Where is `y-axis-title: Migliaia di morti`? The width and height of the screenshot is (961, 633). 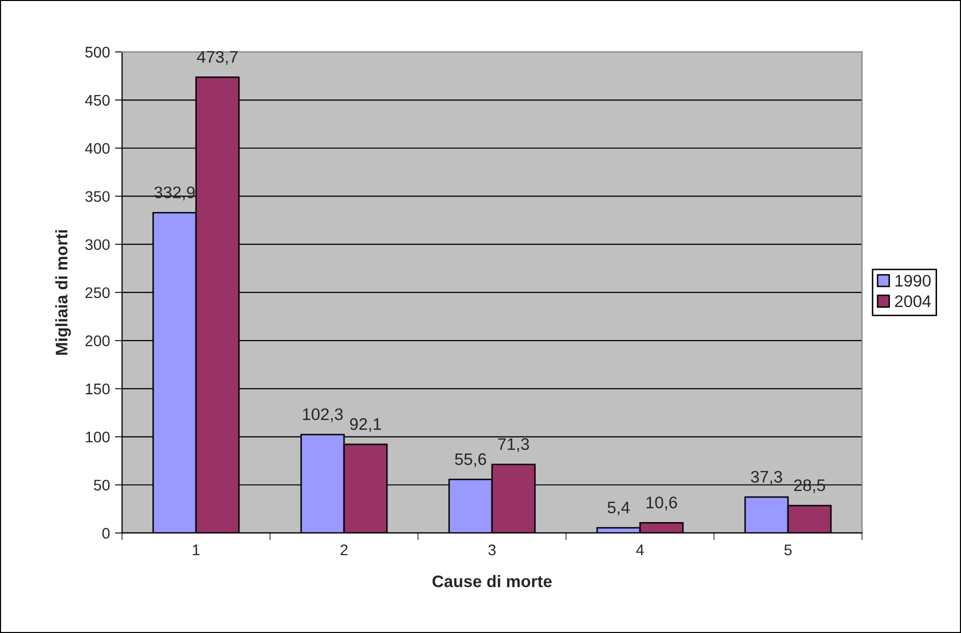 y-axis-title: Migliaia di morti is located at coordinates (63, 292).